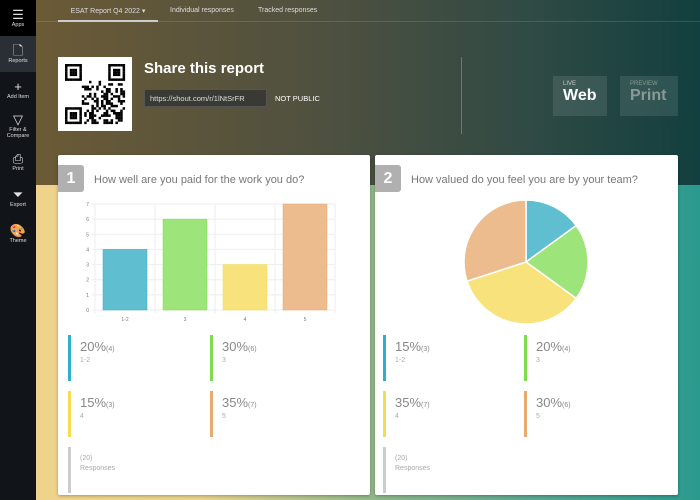 The height and width of the screenshot is (500, 700). What do you see at coordinates (133, 358) in the screenshot?
I see `legend-item: 20%(4) 1-2` at bounding box center [133, 358].